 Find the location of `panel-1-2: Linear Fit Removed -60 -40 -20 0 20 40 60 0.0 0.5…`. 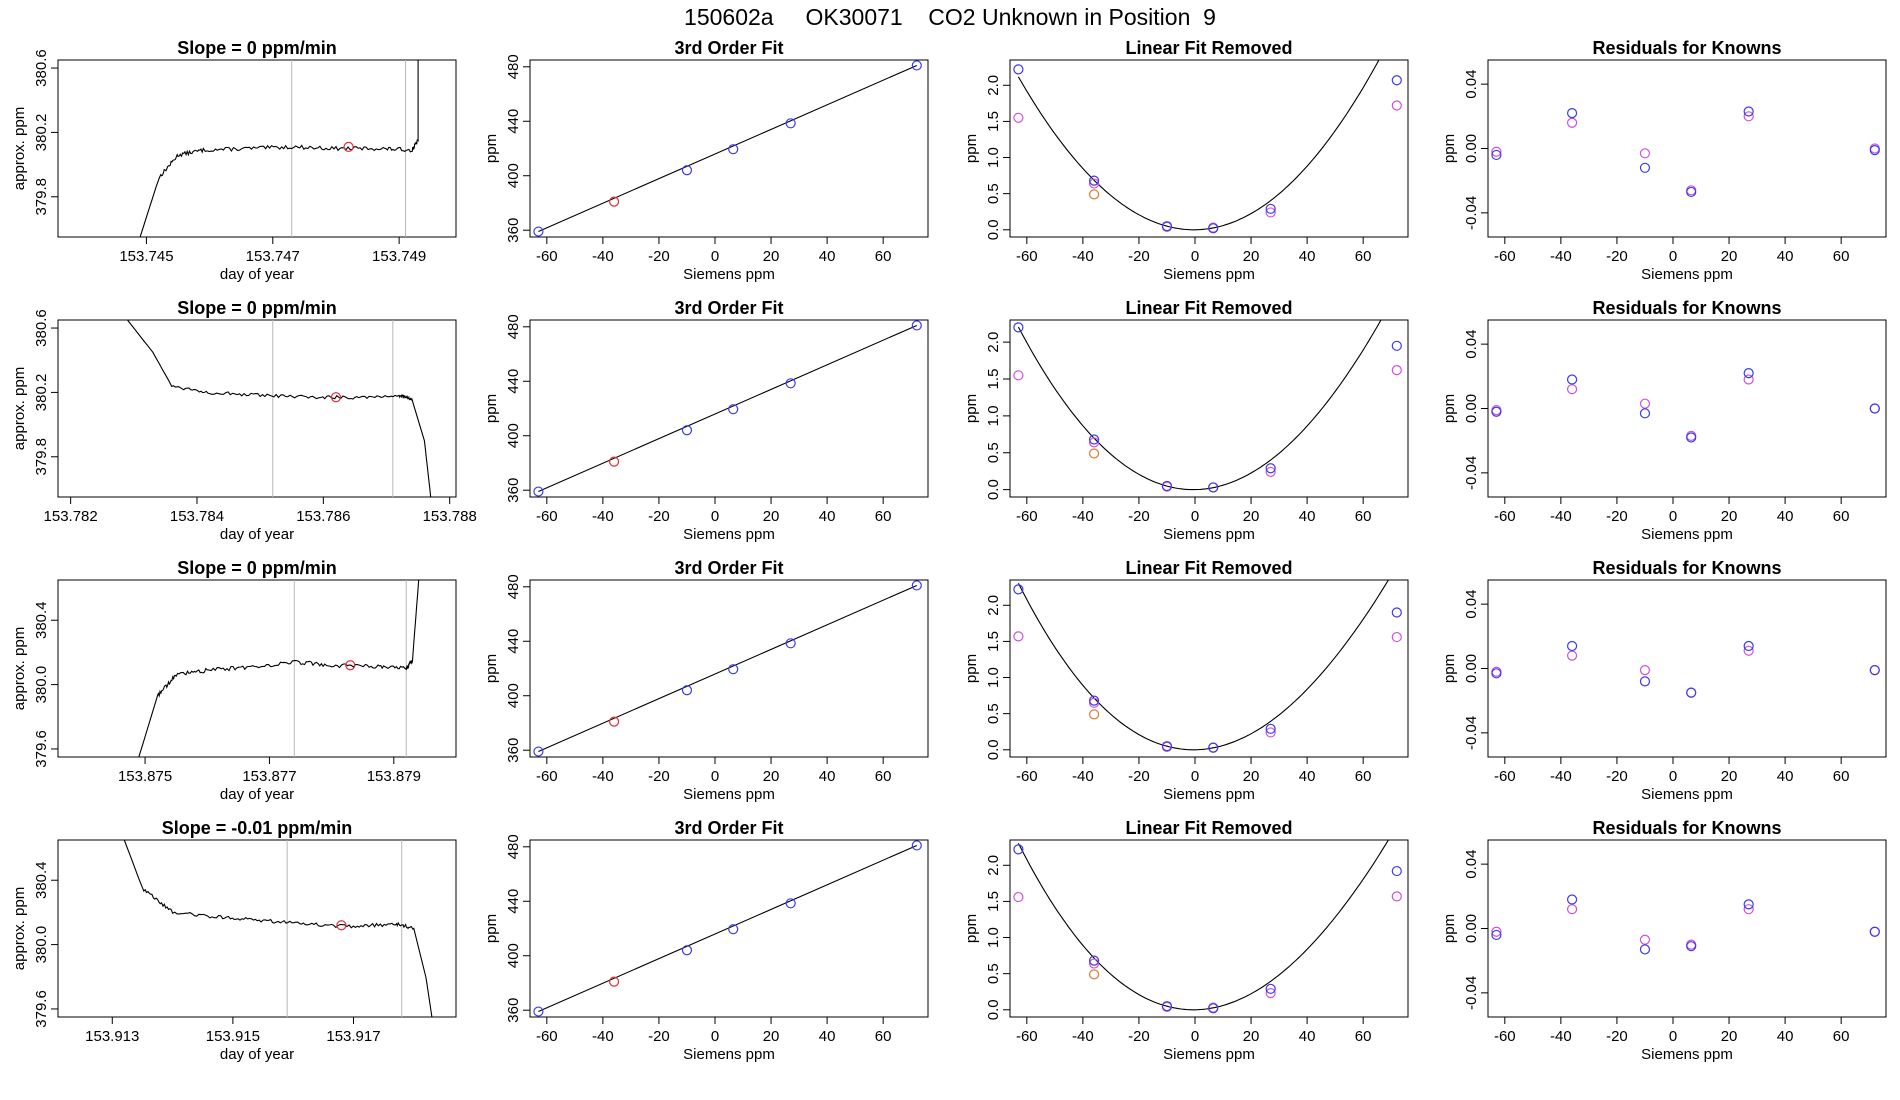

panel-1-2: Linear Fit Removed -60 -40 -20 0 20 40 60 0.0 0.5… is located at coordinates (1186, 420).